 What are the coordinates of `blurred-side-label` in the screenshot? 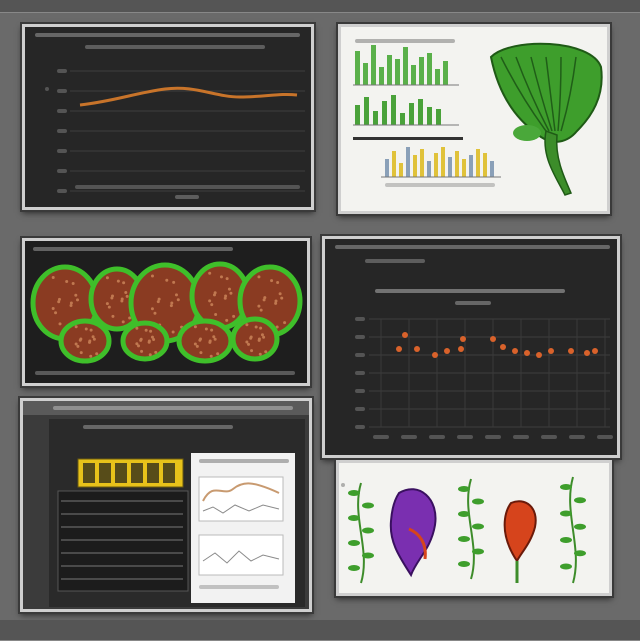 It's located at (343, 485).